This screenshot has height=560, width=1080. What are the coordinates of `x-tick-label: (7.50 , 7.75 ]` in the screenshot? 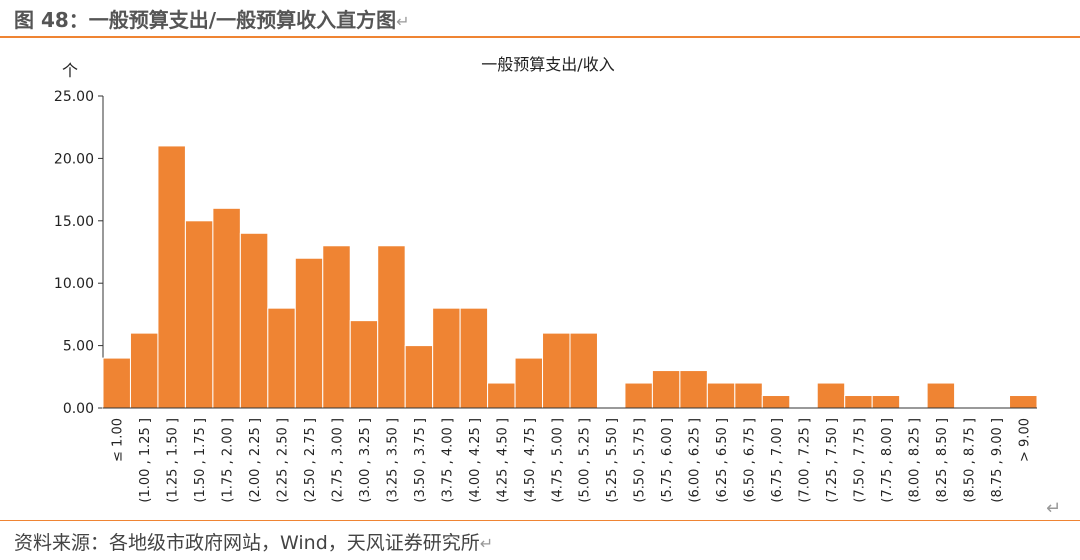 It's located at (859, 460).